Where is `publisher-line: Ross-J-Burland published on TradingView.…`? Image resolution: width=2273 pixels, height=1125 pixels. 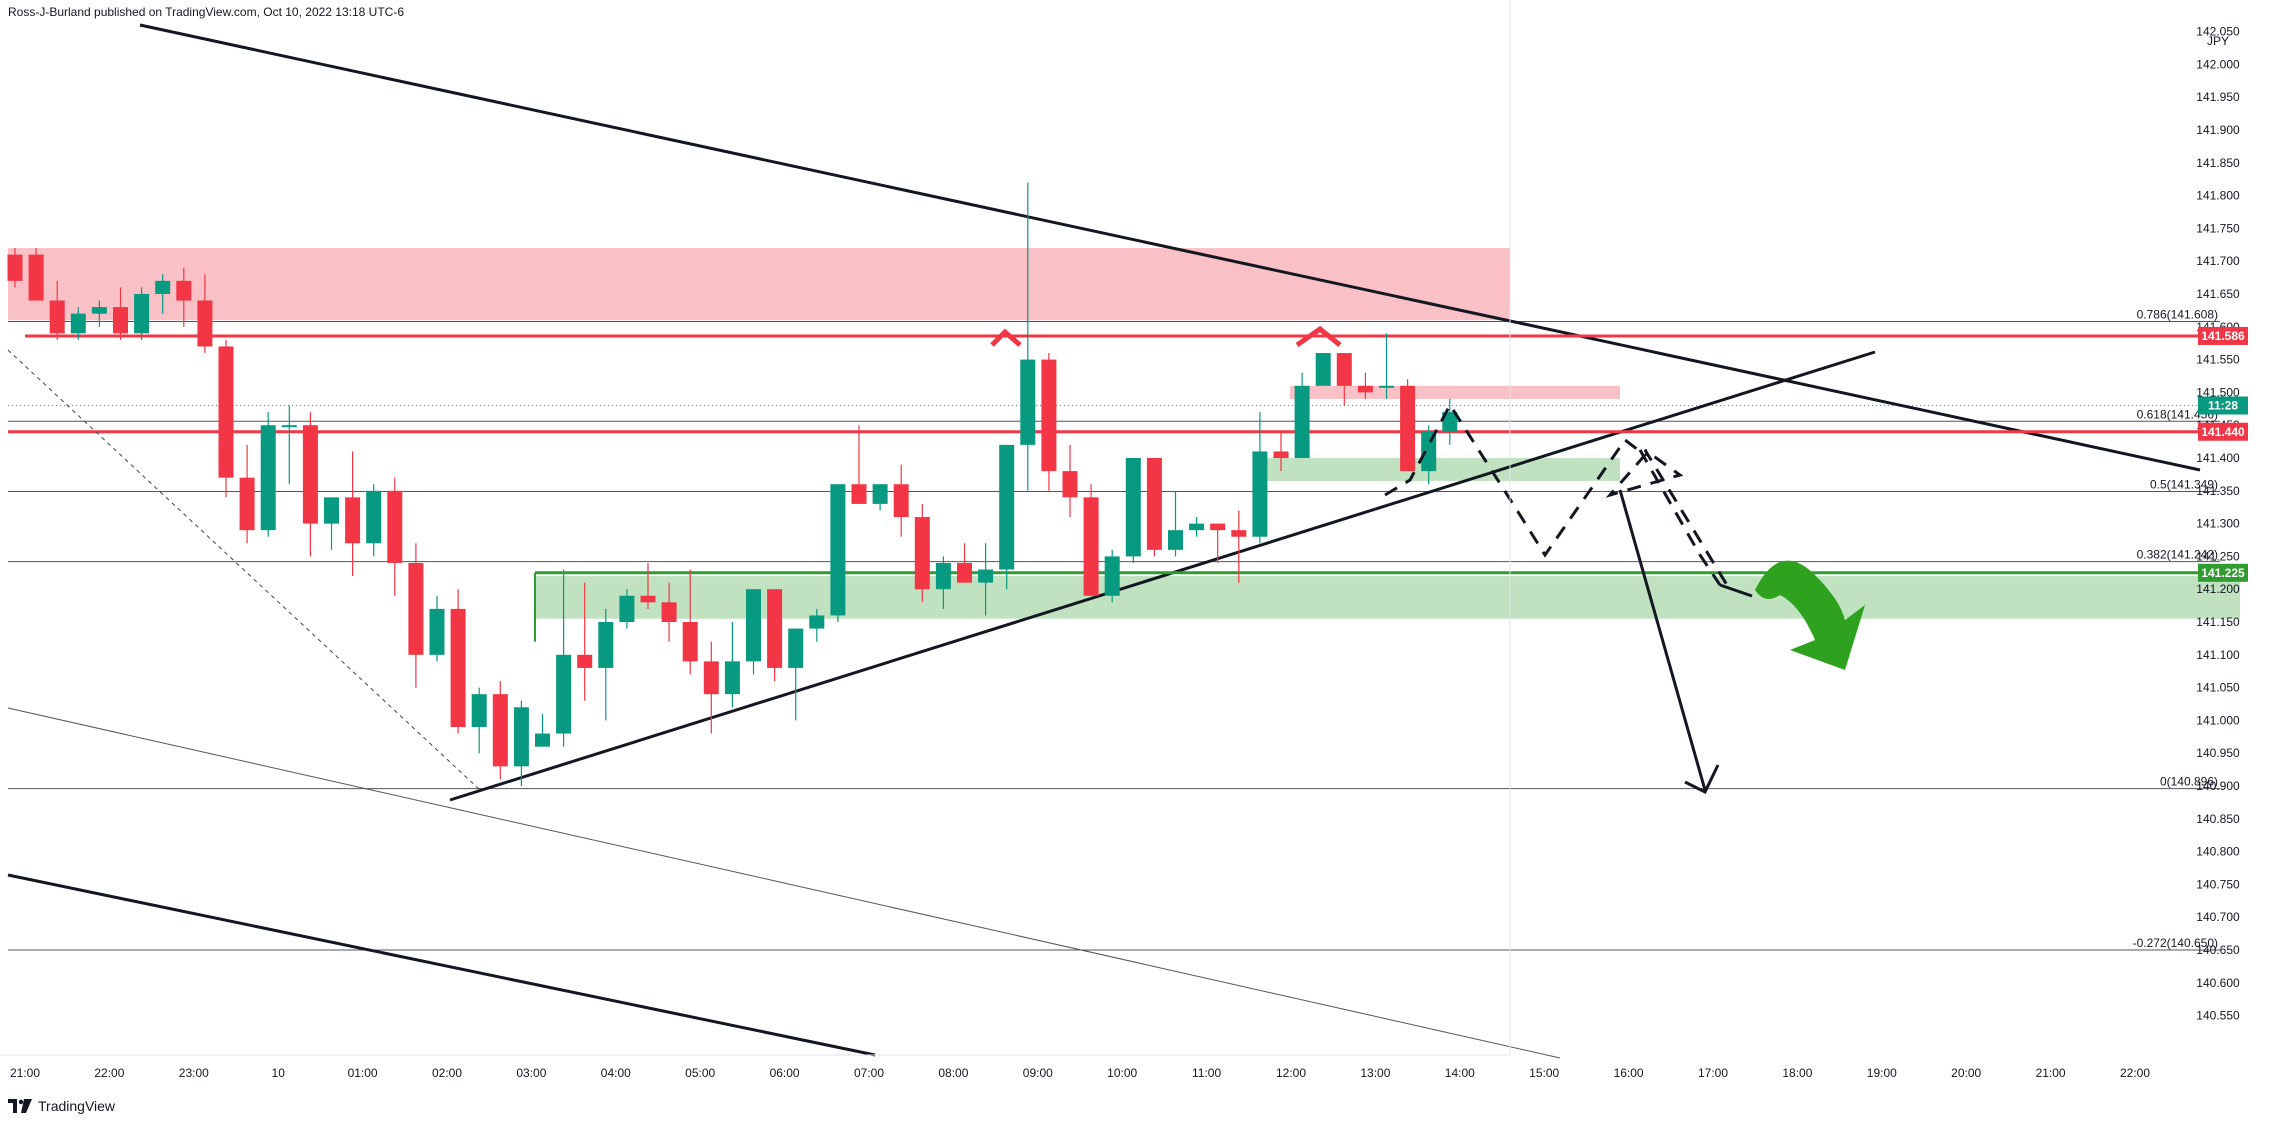 publisher-line: Ross-J-Burland published on TradingView.… is located at coordinates (206, 12).